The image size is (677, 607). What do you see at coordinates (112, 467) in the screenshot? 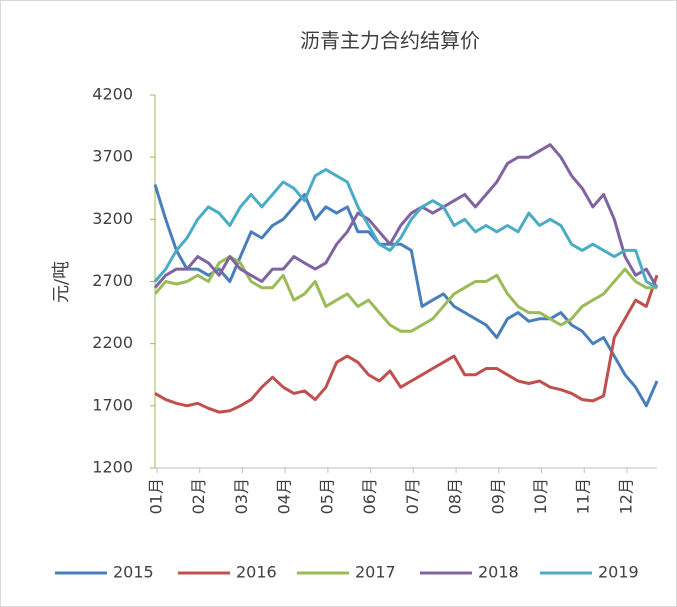
I see `y-tick-label: 1200` at bounding box center [112, 467].